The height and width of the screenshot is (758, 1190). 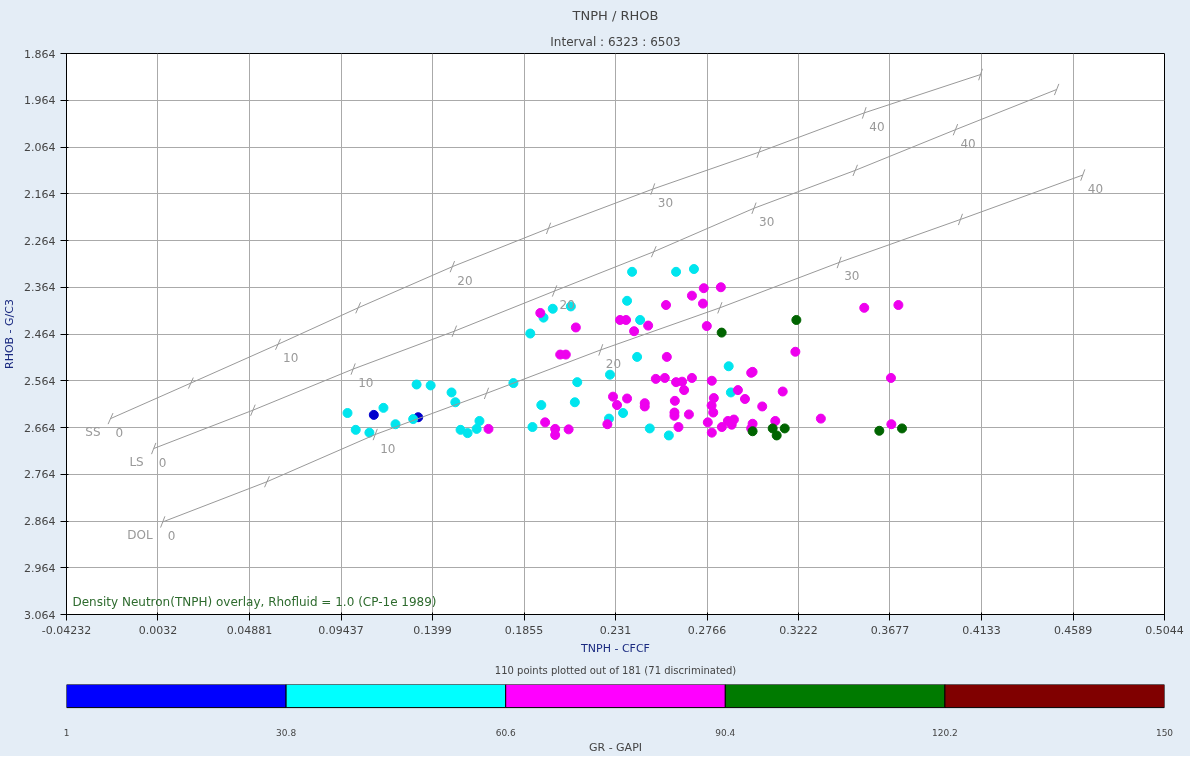 What do you see at coordinates (615, 747) in the screenshot?
I see `color-bar-title: GR - GAPI` at bounding box center [615, 747].